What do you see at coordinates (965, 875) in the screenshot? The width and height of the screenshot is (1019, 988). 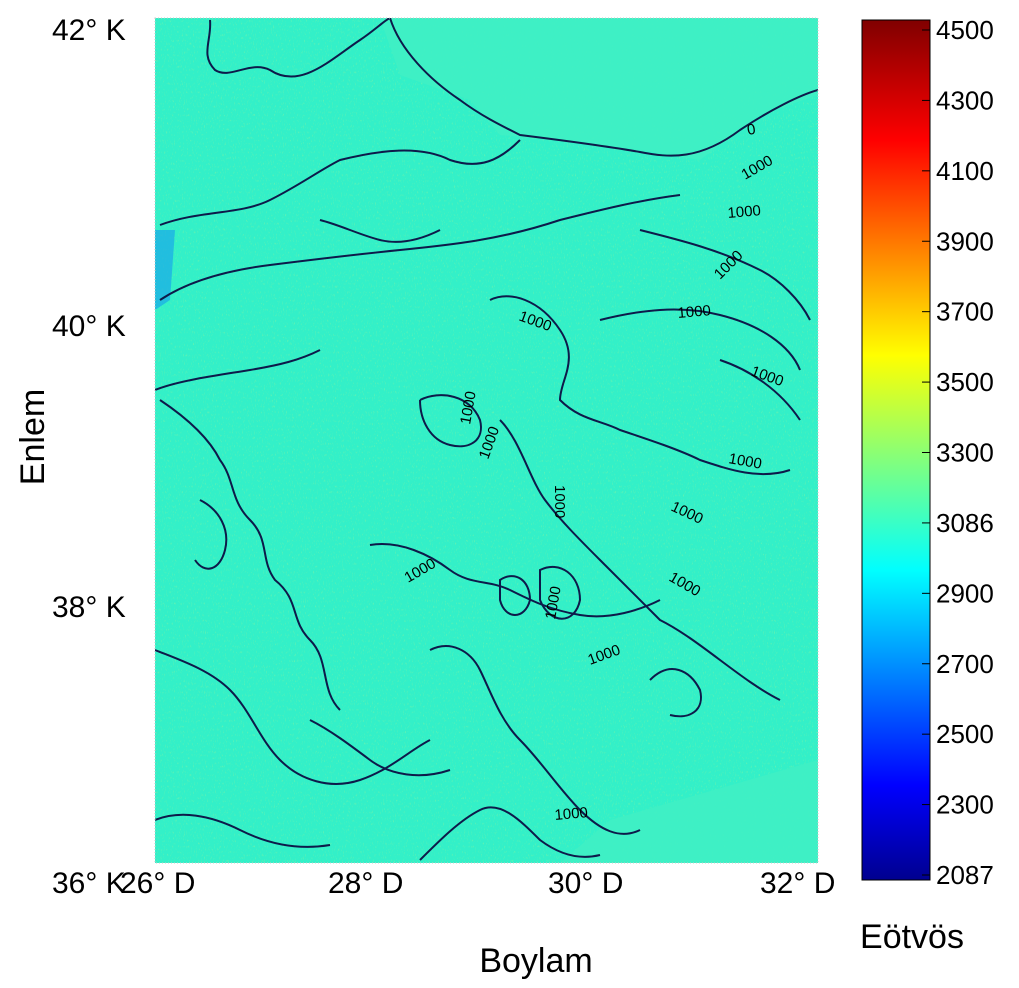 I see `colorbar-tick-label: 2087` at bounding box center [965, 875].